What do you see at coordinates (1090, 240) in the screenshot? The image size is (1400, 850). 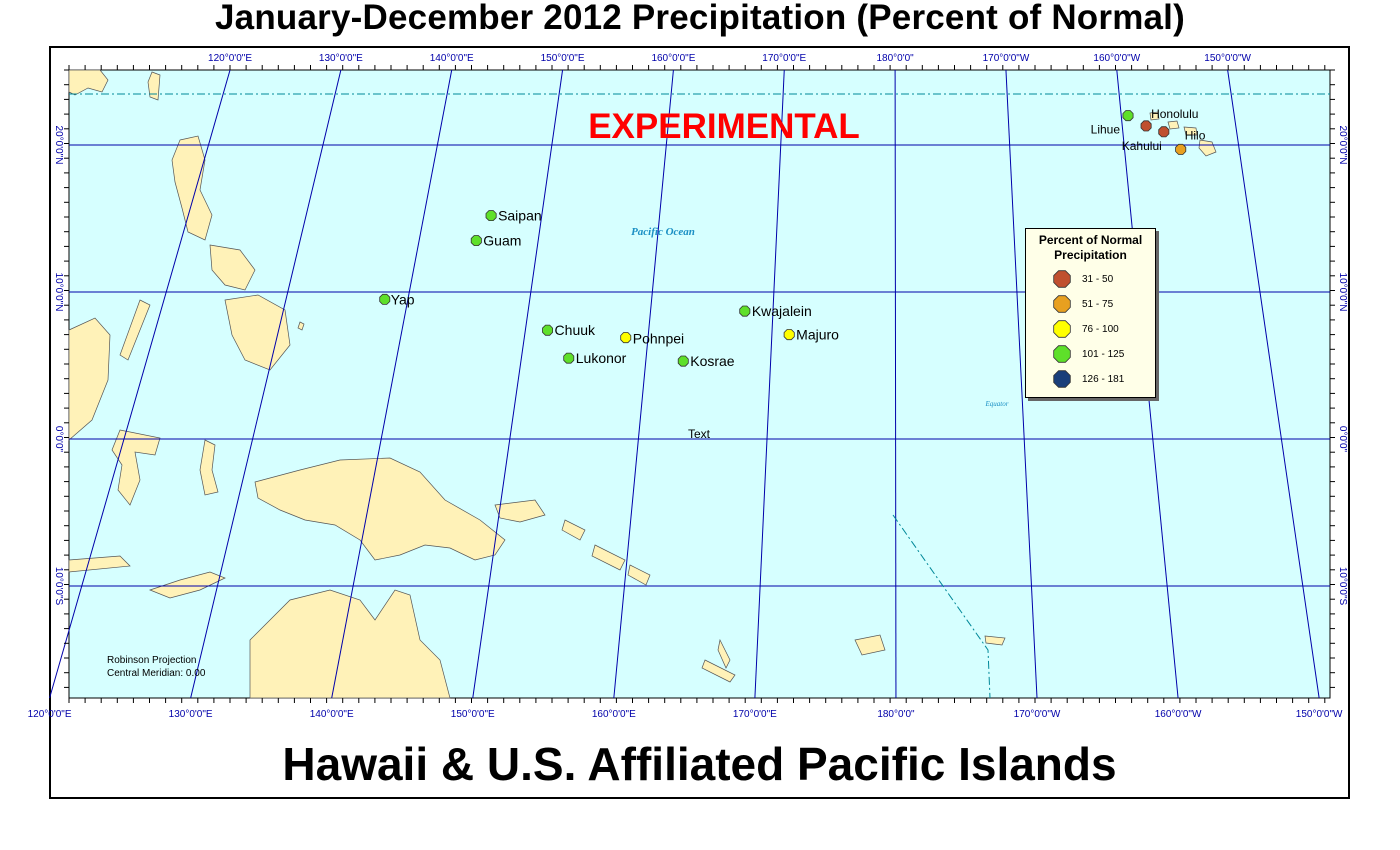 I see `legend-title-line-1: Percent of Normal` at bounding box center [1090, 240].